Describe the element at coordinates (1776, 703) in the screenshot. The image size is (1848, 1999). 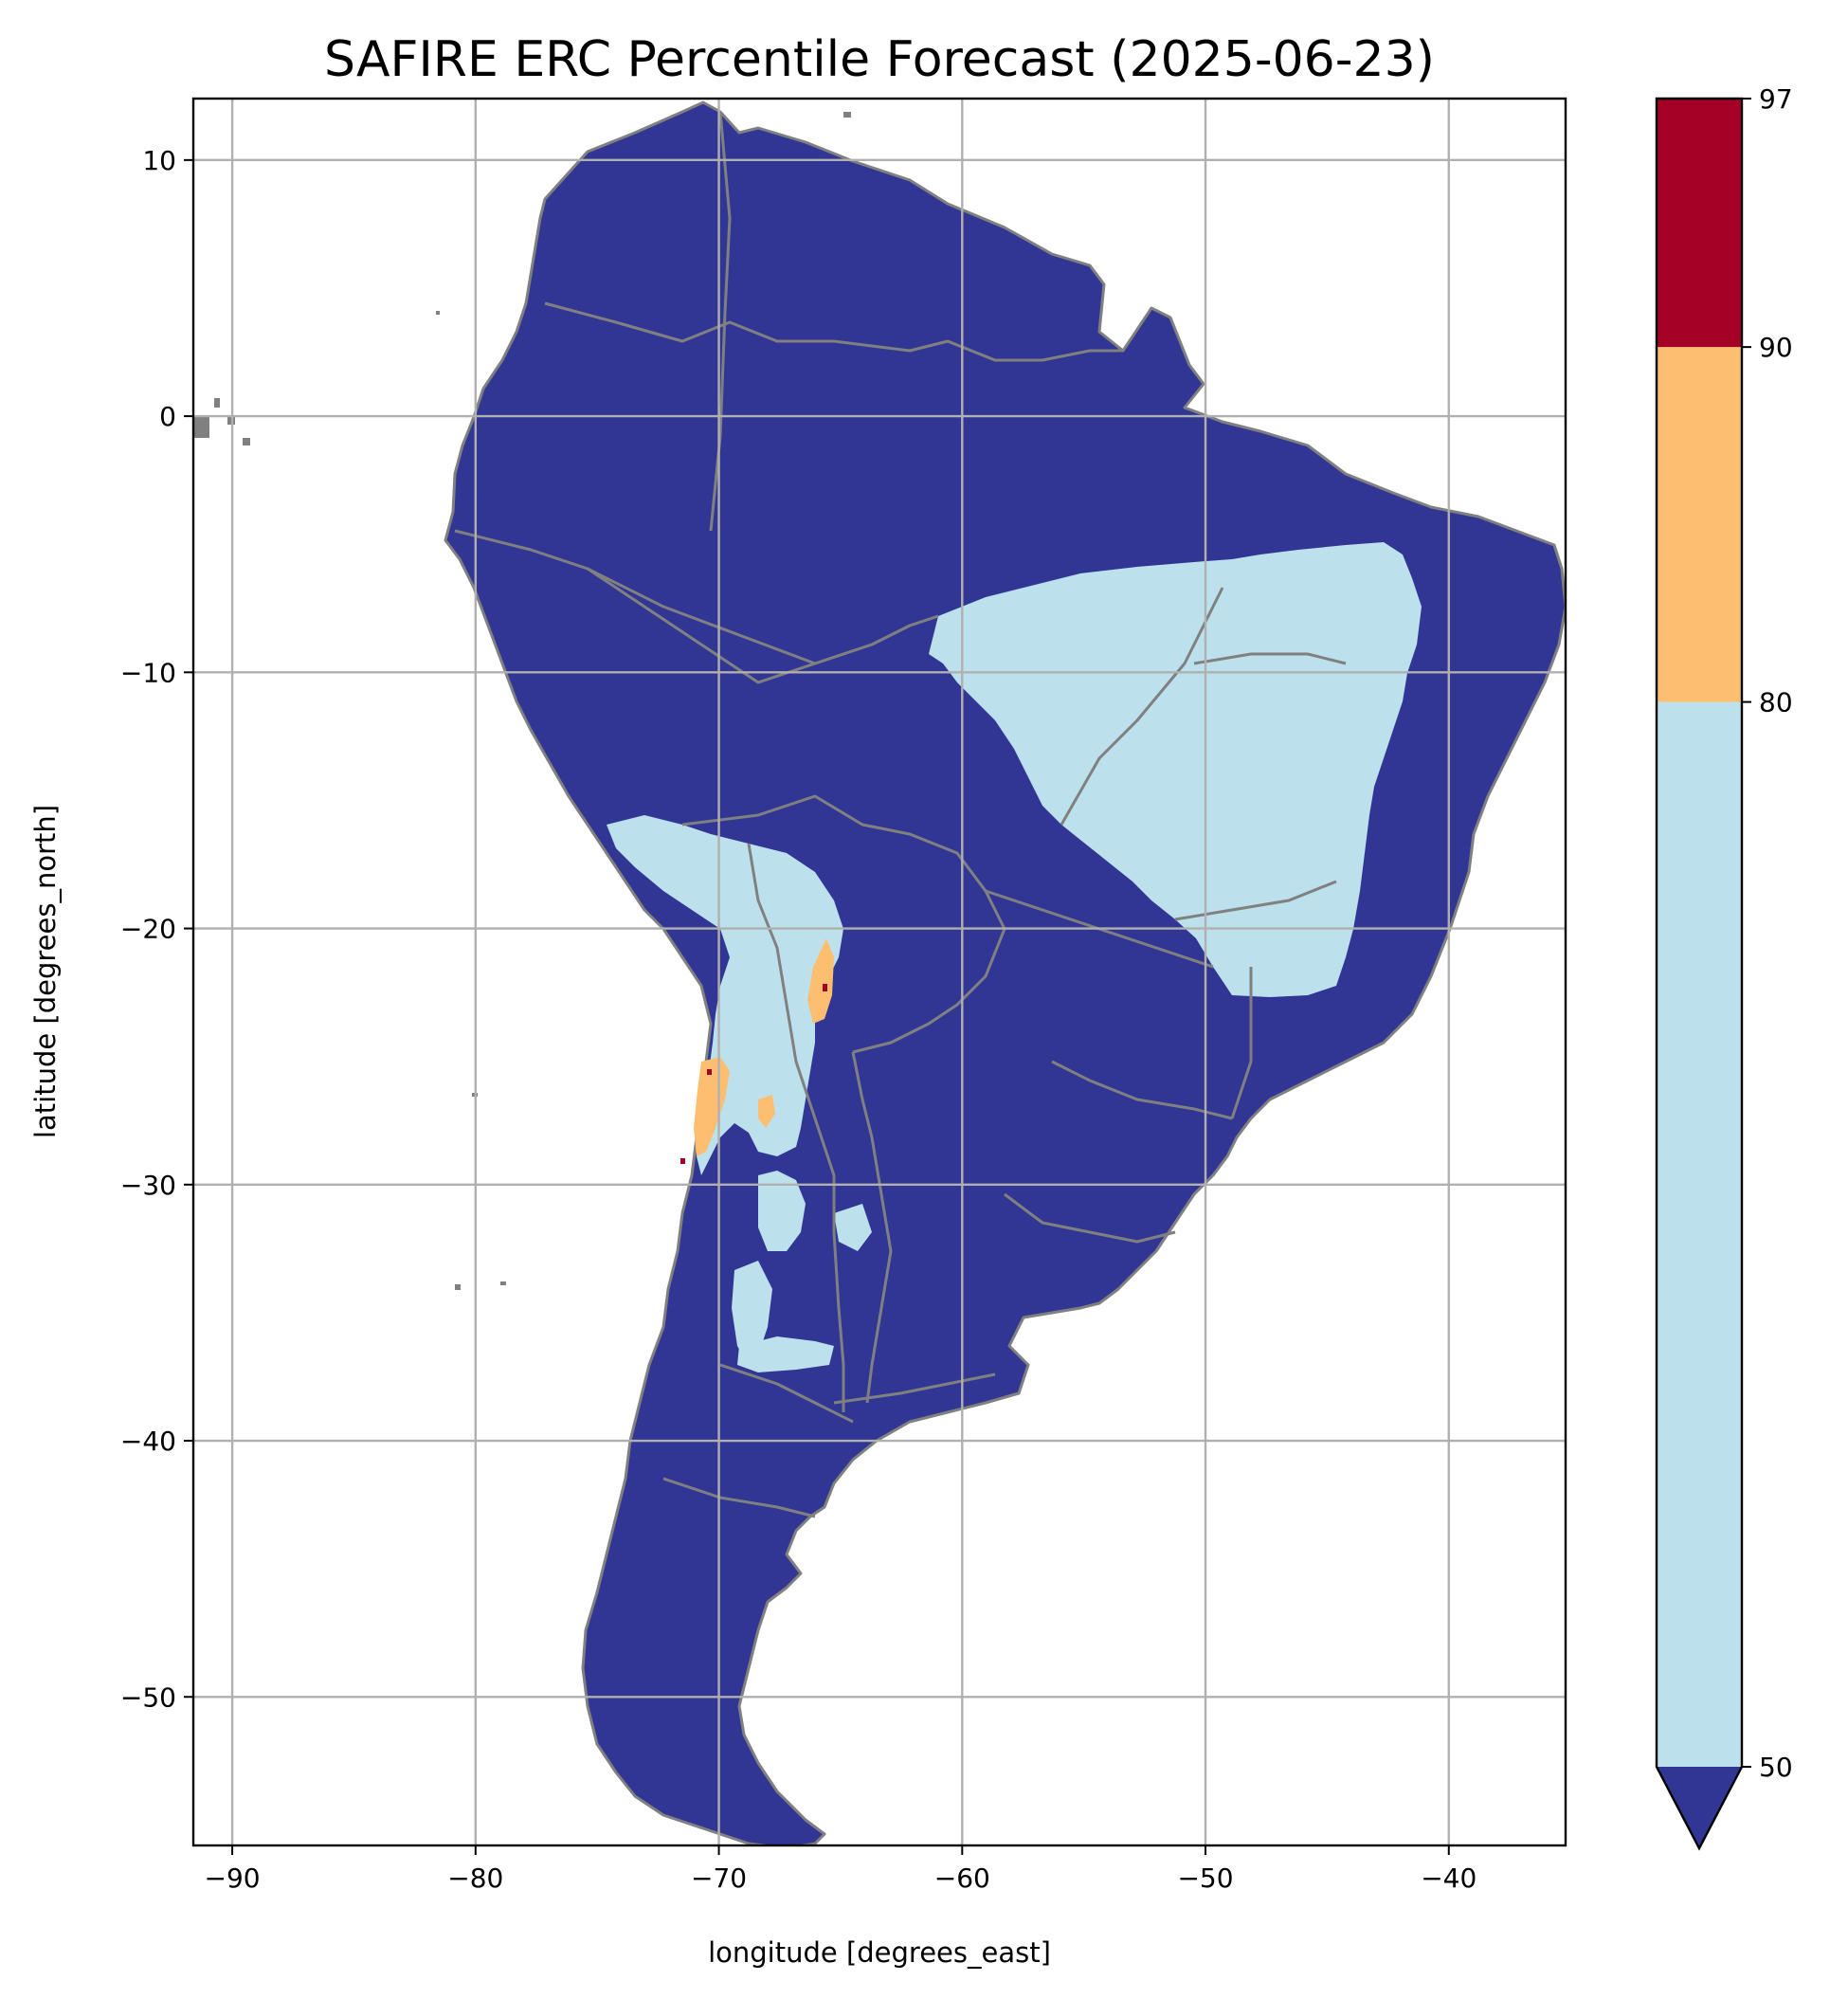
I see `colorbar-tick-label: 80` at that location.